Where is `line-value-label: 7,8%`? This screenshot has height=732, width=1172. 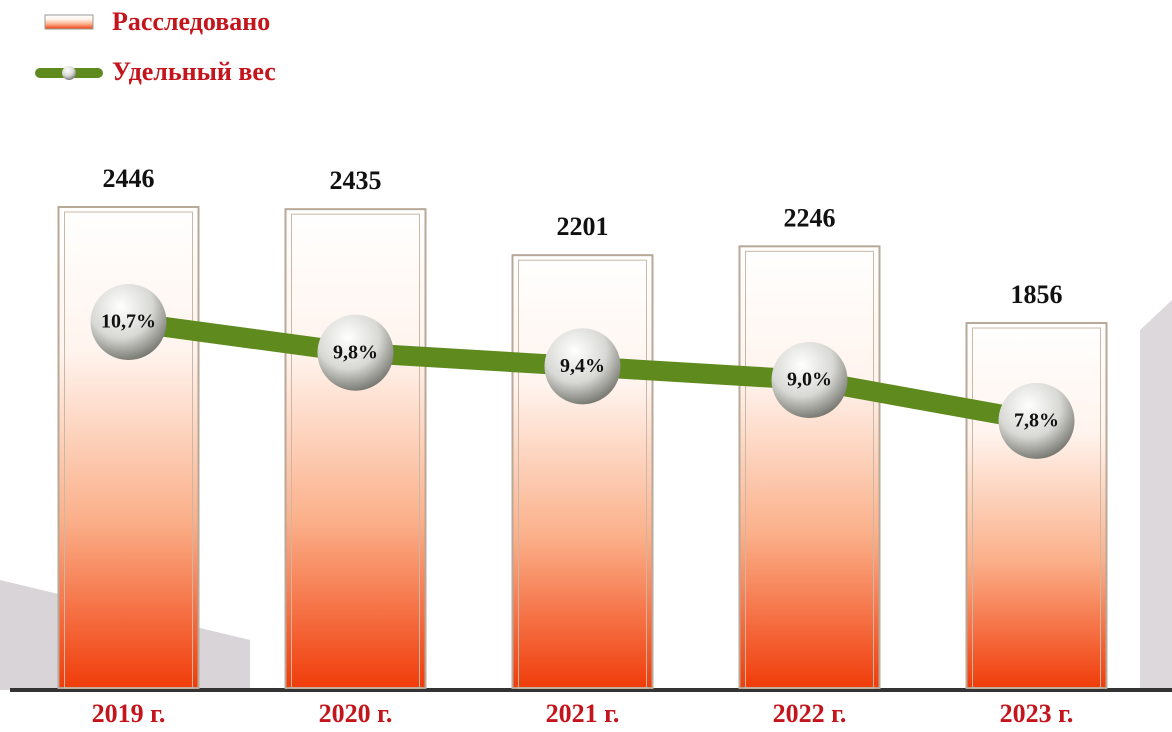 line-value-label: 7,8% is located at coordinates (1036, 420).